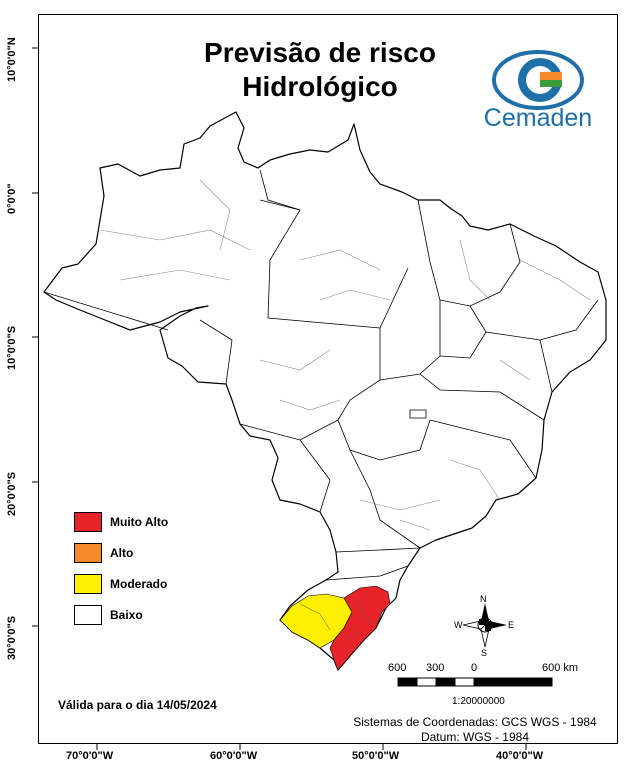 The image size is (642, 768). Describe the element at coordinates (88, 583) in the screenshot. I see `legend-swatch-moderado` at that location.